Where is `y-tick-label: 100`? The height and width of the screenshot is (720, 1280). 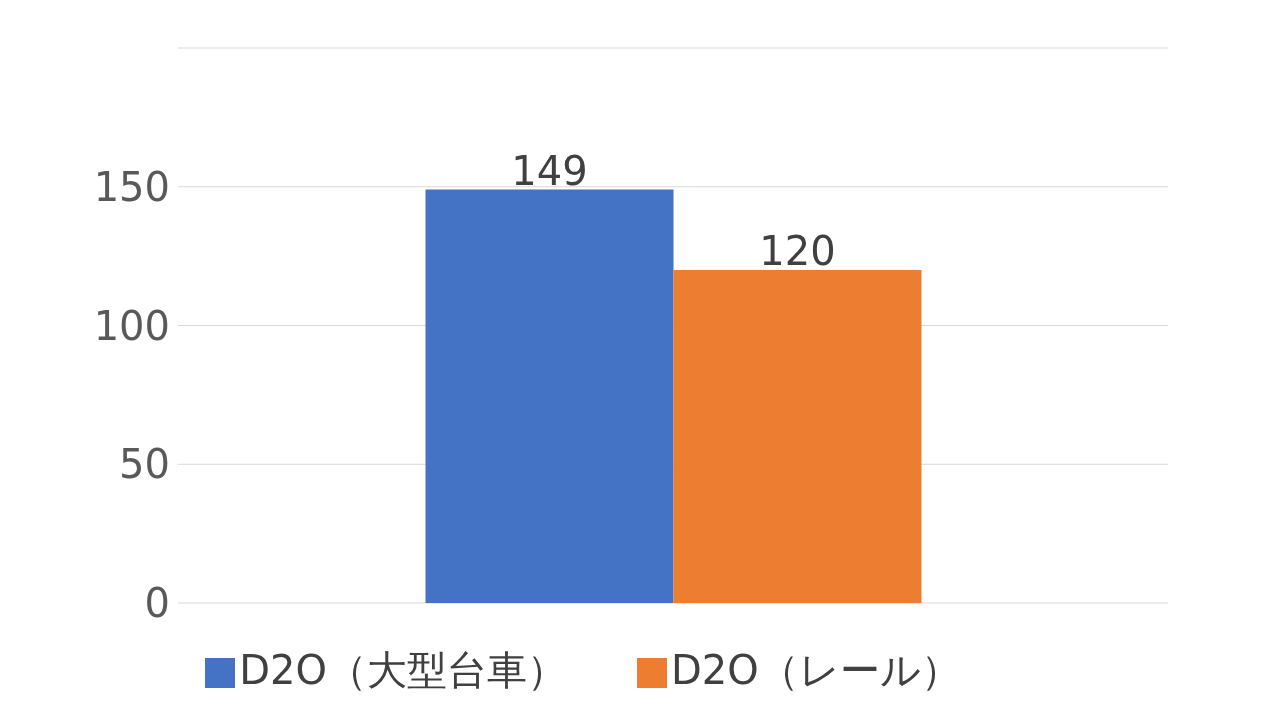
y-tick-label: 100 is located at coordinates (131, 325).